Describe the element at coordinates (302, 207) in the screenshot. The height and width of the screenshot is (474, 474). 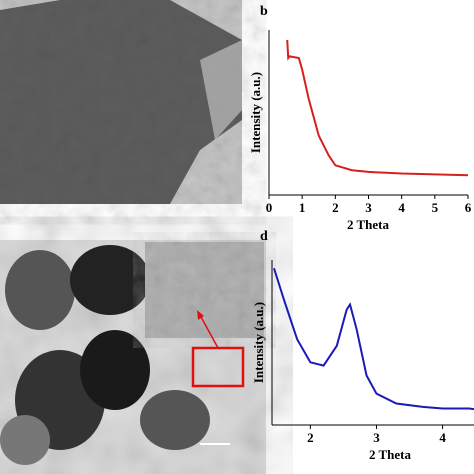
I see `x-tick-label: 1` at that location.